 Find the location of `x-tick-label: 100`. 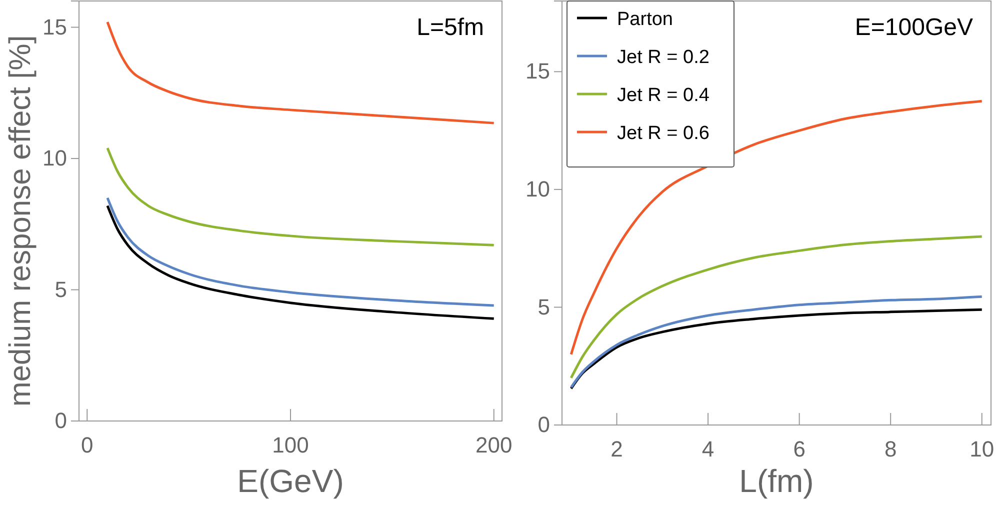

x-tick-label: 100 is located at coordinates (290, 445).